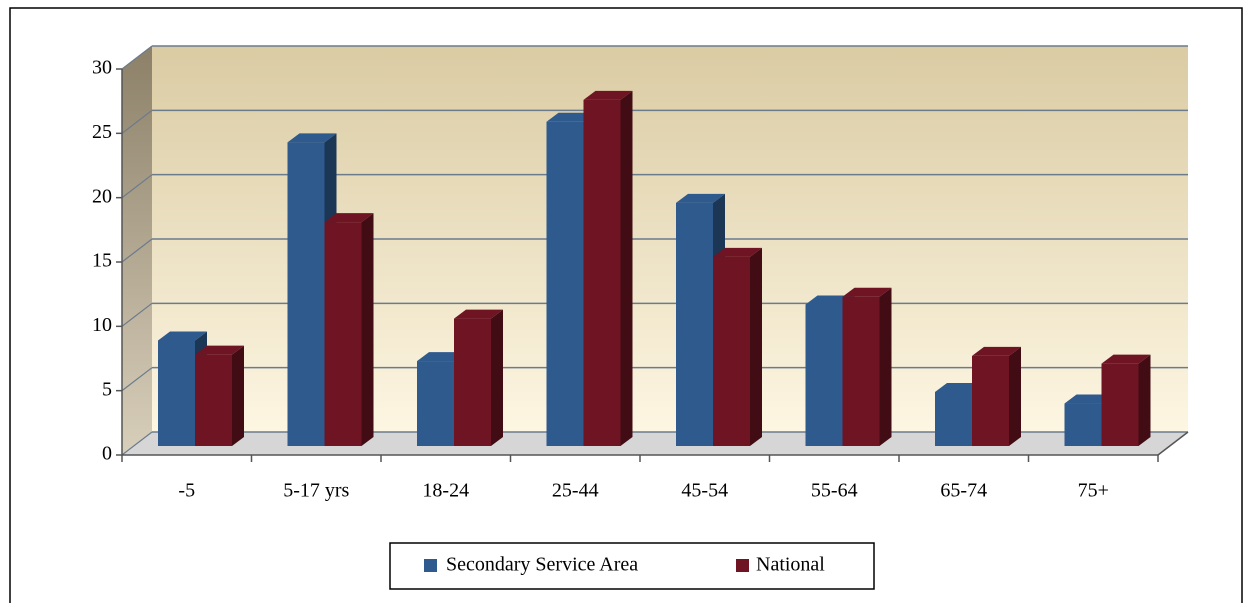 This screenshot has height=608, width=1253. Describe the element at coordinates (655, 443) in the screenshot. I see `floor` at that location.